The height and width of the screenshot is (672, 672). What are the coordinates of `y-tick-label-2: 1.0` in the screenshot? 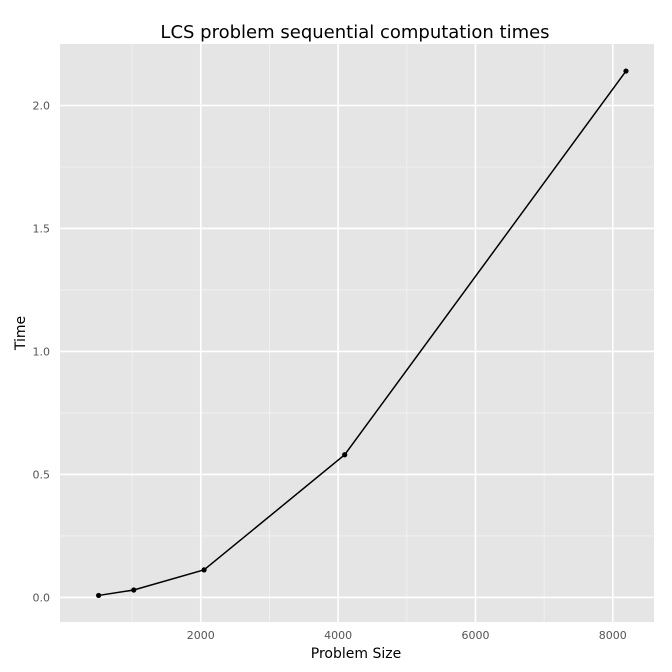 It's located at (42, 351).